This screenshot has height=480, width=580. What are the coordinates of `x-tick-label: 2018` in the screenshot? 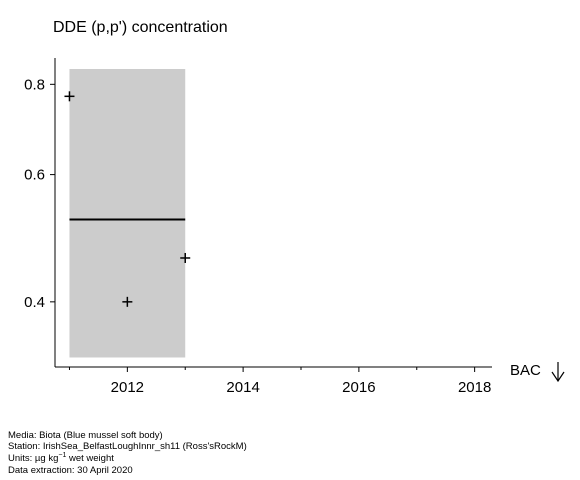 It's located at (474, 387).